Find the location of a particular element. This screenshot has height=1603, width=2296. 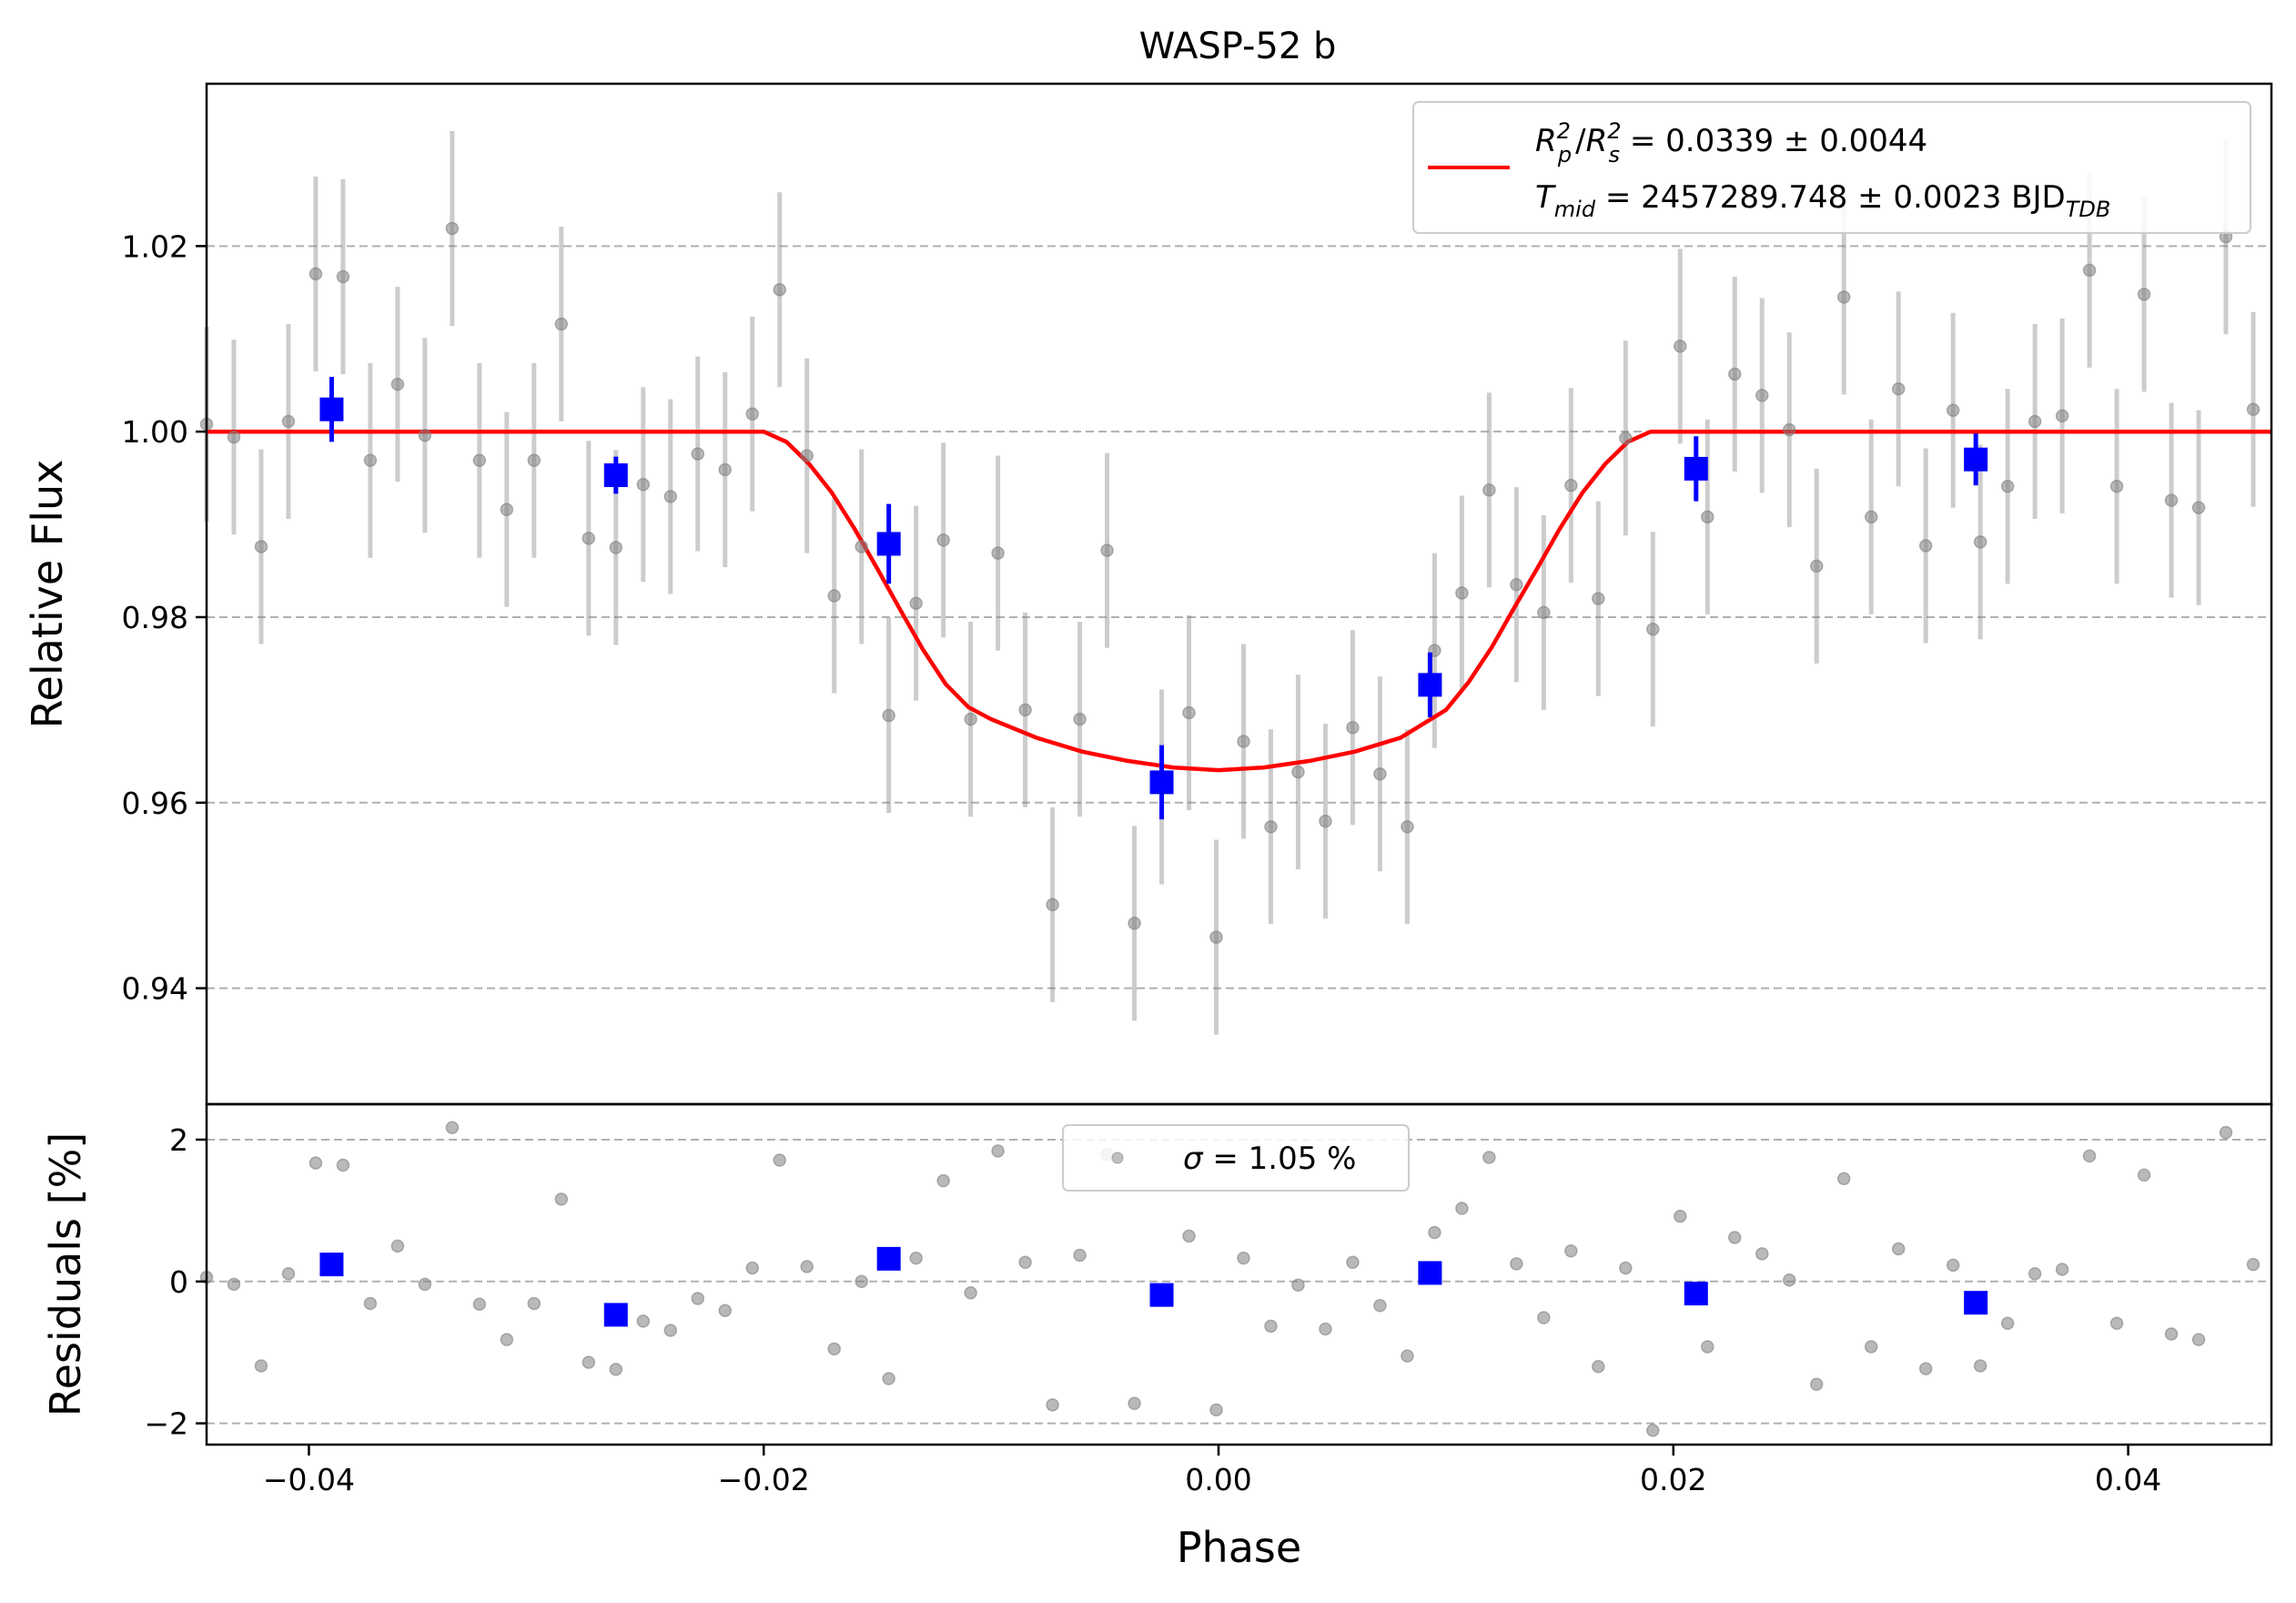

residuals-y-axis-label: Residuals [%] is located at coordinates (65, 1274).